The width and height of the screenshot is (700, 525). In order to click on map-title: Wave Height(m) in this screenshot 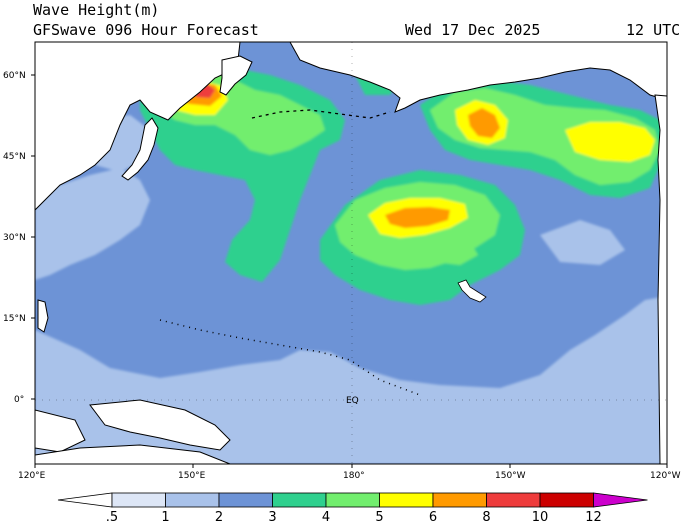, I will do `click(96, 10)`.